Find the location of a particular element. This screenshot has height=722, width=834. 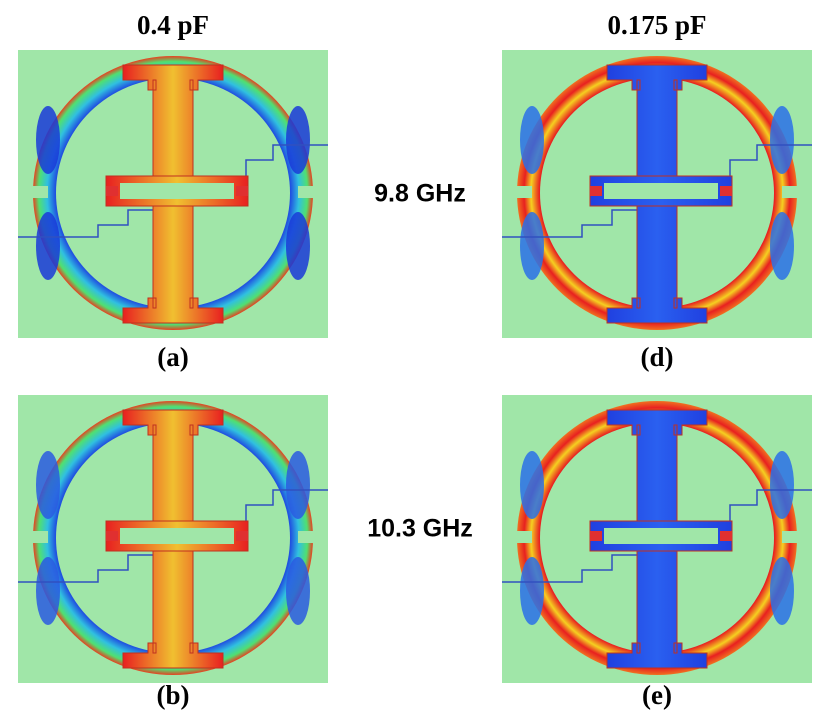

row-label: 9.8 GHz is located at coordinates (420, 194).